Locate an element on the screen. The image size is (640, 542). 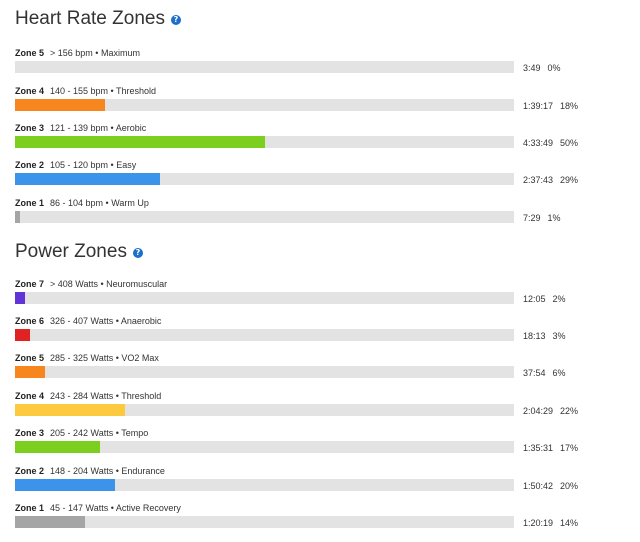
zone-time: 4:33:49 is located at coordinates (538, 143).